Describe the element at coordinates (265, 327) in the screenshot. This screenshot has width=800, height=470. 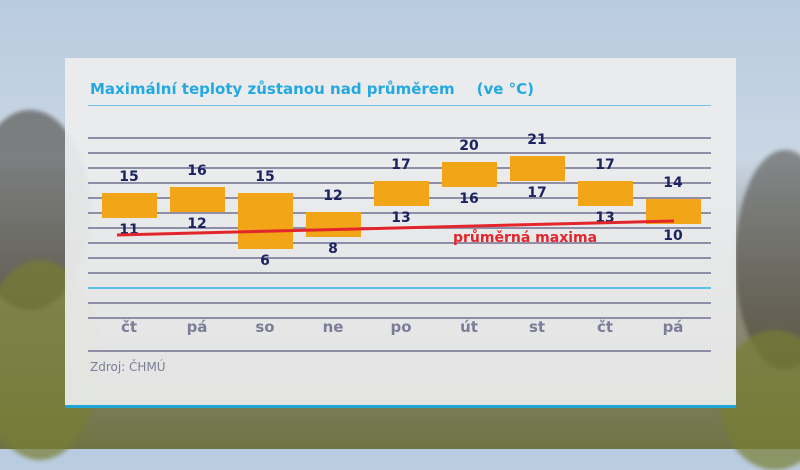
I see `day-label: so` at that location.